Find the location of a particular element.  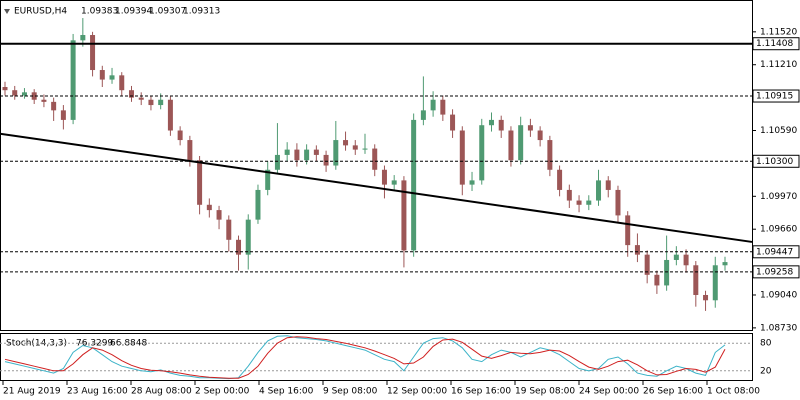

indicator-level-label: 80 is located at coordinates (766, 344).